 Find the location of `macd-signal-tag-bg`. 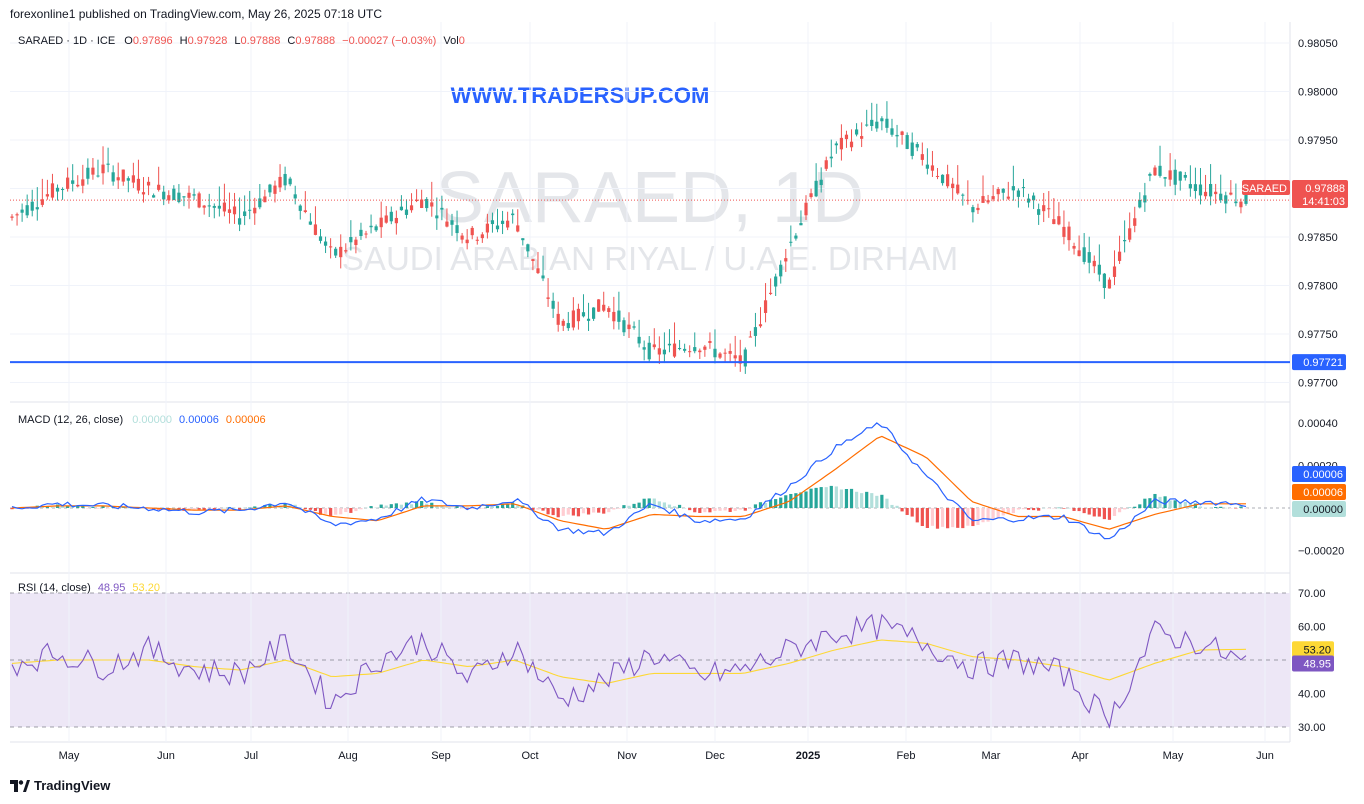

macd-signal-tag-bg is located at coordinates (1319, 492).